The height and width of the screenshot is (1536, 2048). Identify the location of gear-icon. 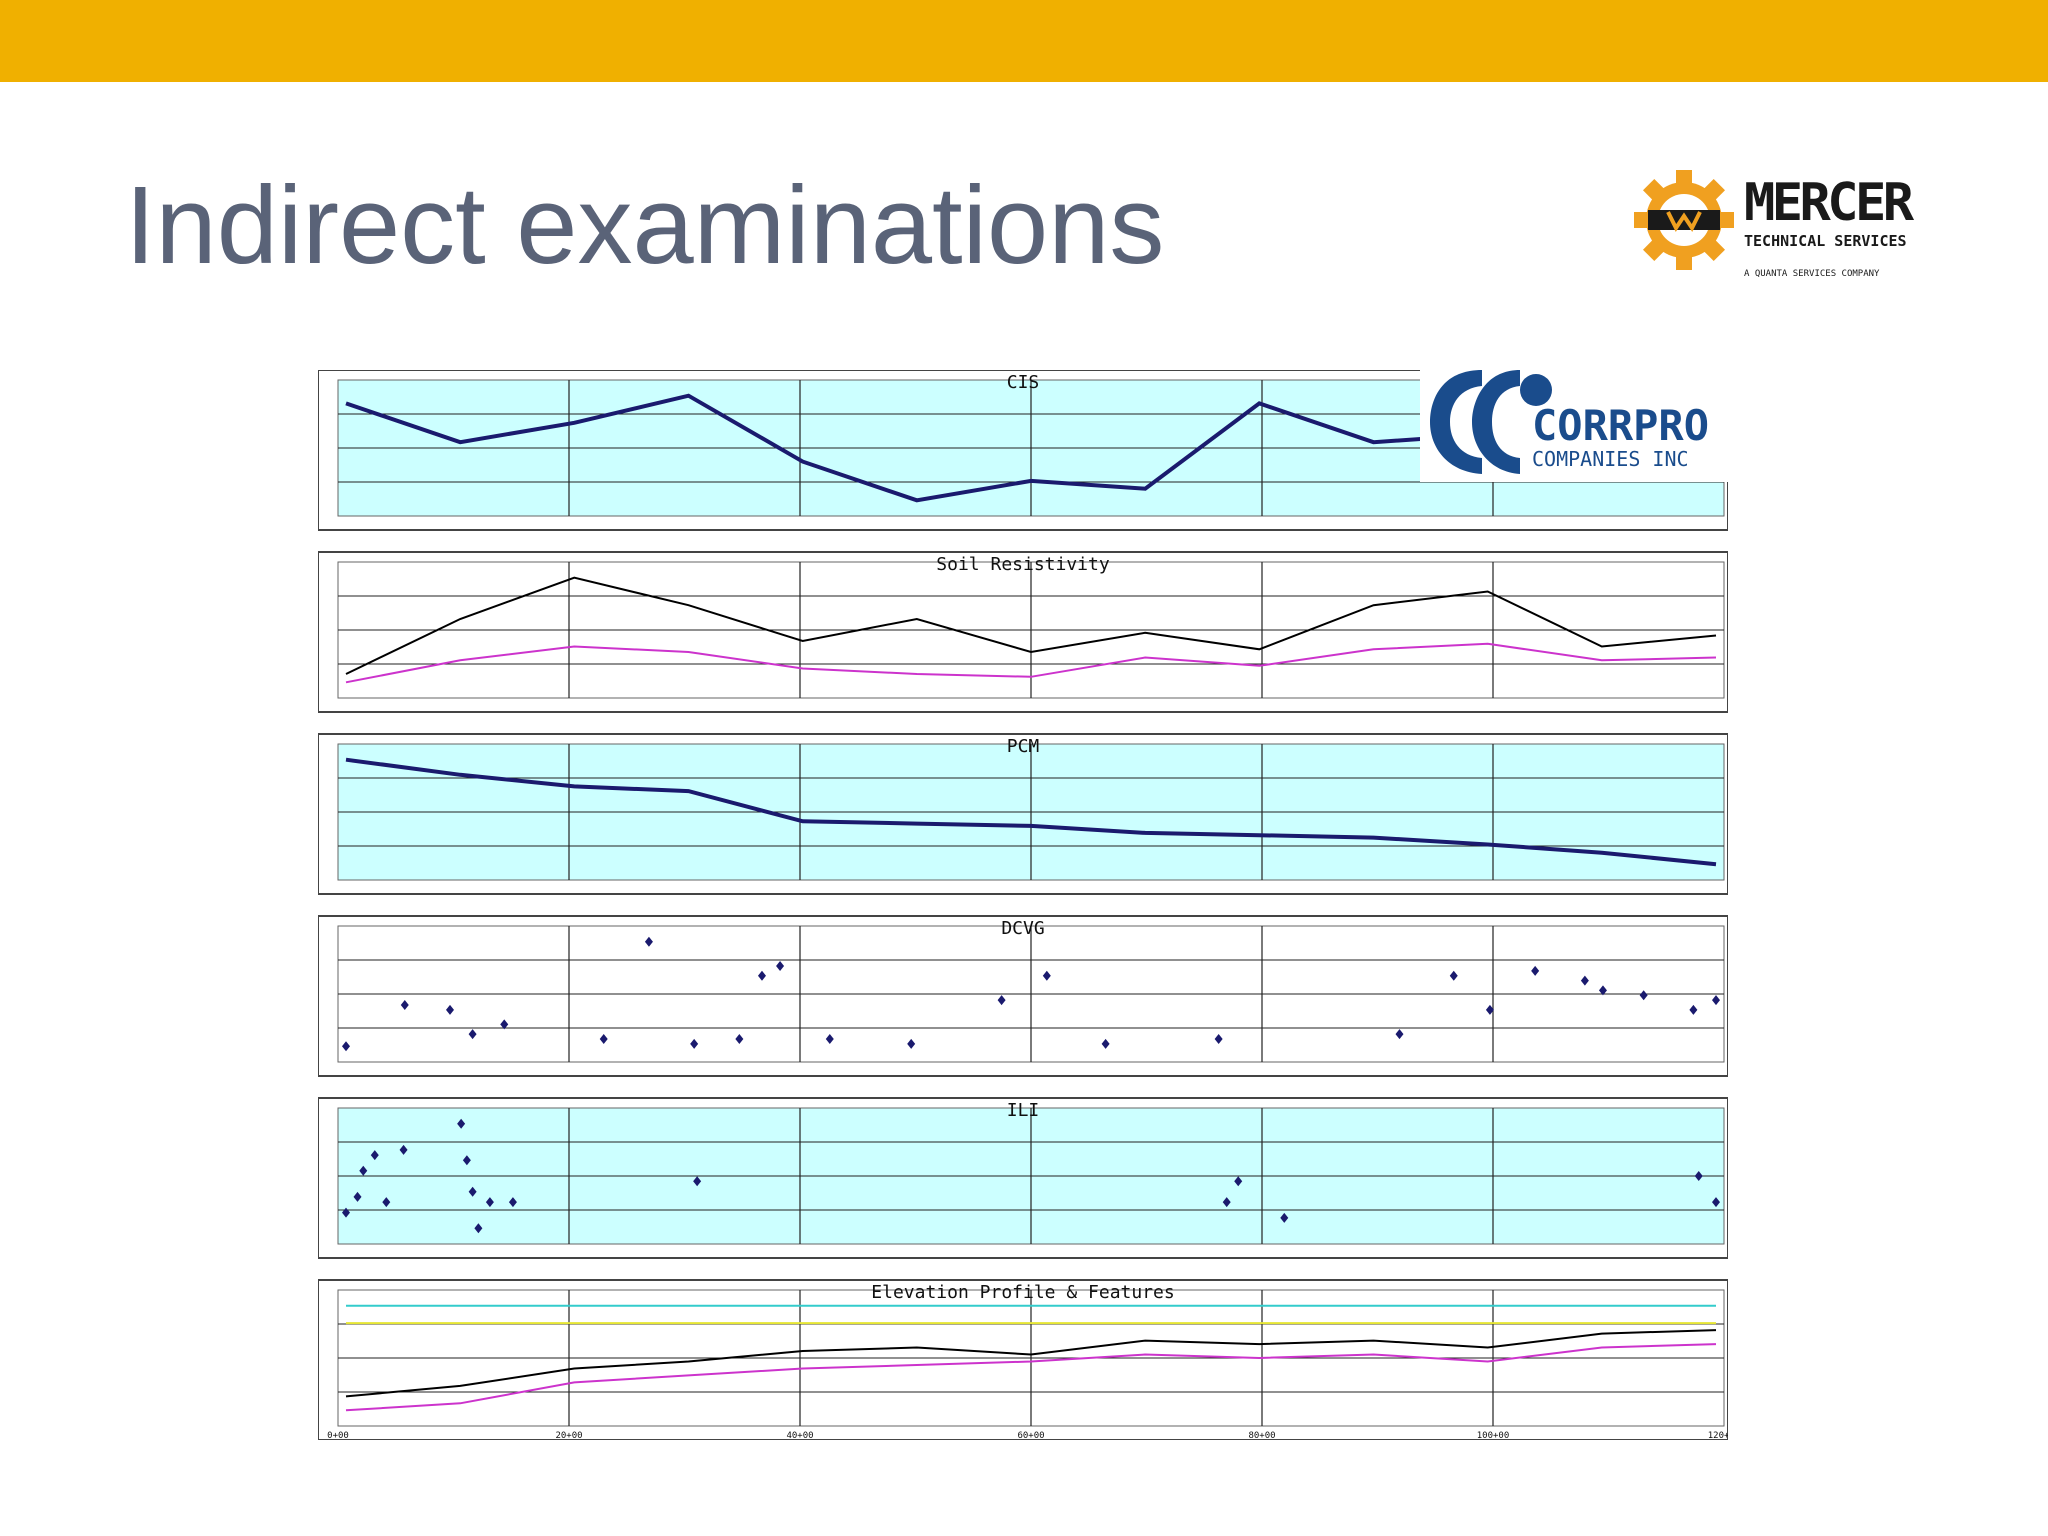
(1684, 220).